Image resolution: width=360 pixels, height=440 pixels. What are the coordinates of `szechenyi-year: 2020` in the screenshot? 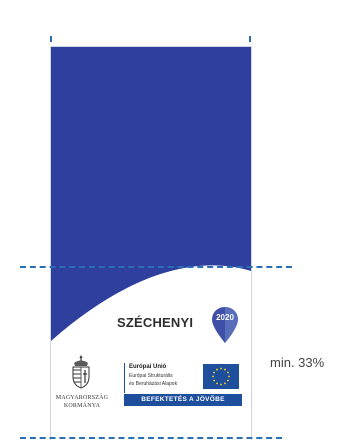 It's located at (225, 317).